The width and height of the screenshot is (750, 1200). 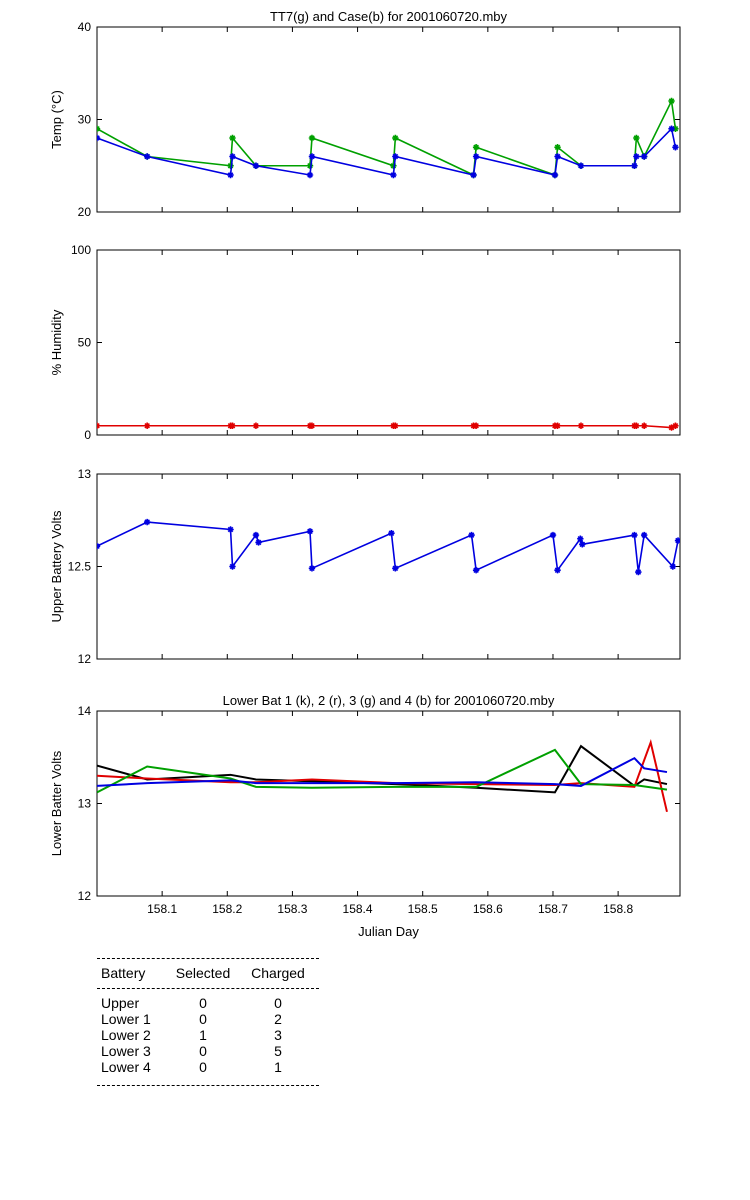 I want to click on charged-value: 5, so click(x=278, y=1051).